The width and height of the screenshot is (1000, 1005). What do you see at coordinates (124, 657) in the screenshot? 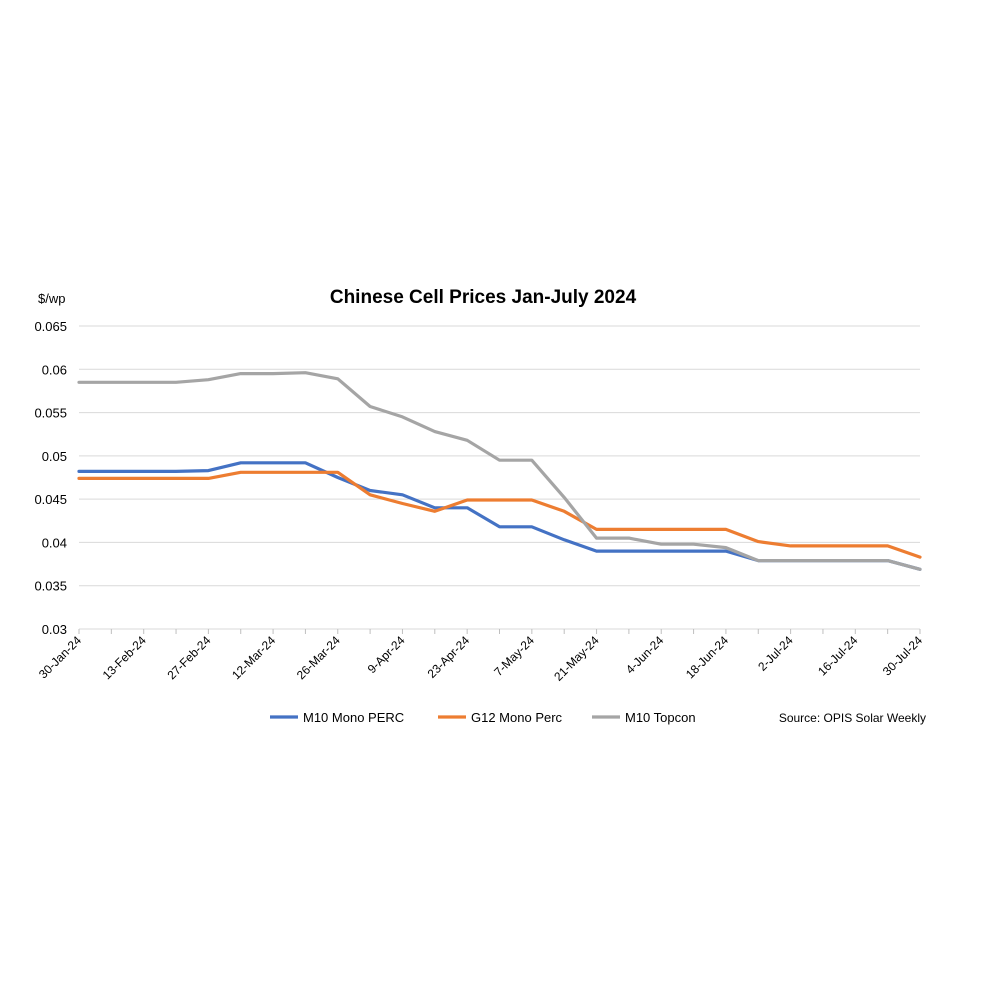
I see `x-tick-label: 13-Feb-24` at bounding box center [124, 657].